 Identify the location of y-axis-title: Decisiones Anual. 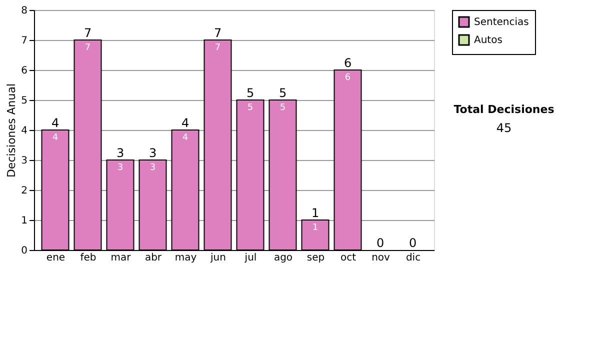
(11, 130).